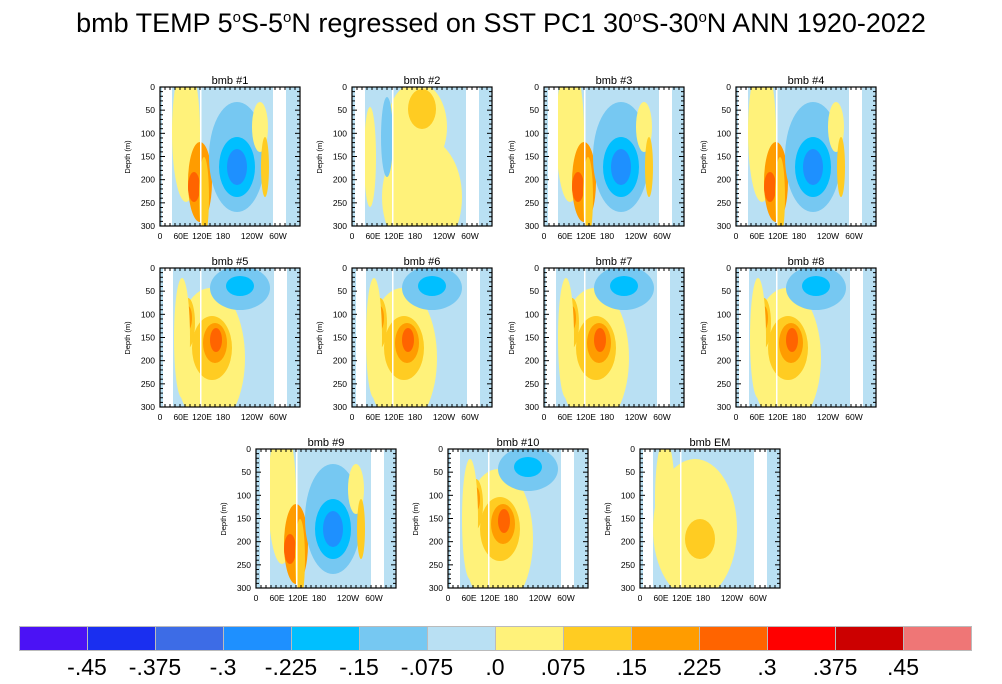  I want to click on panel-title: bmb #7, so click(614, 262).